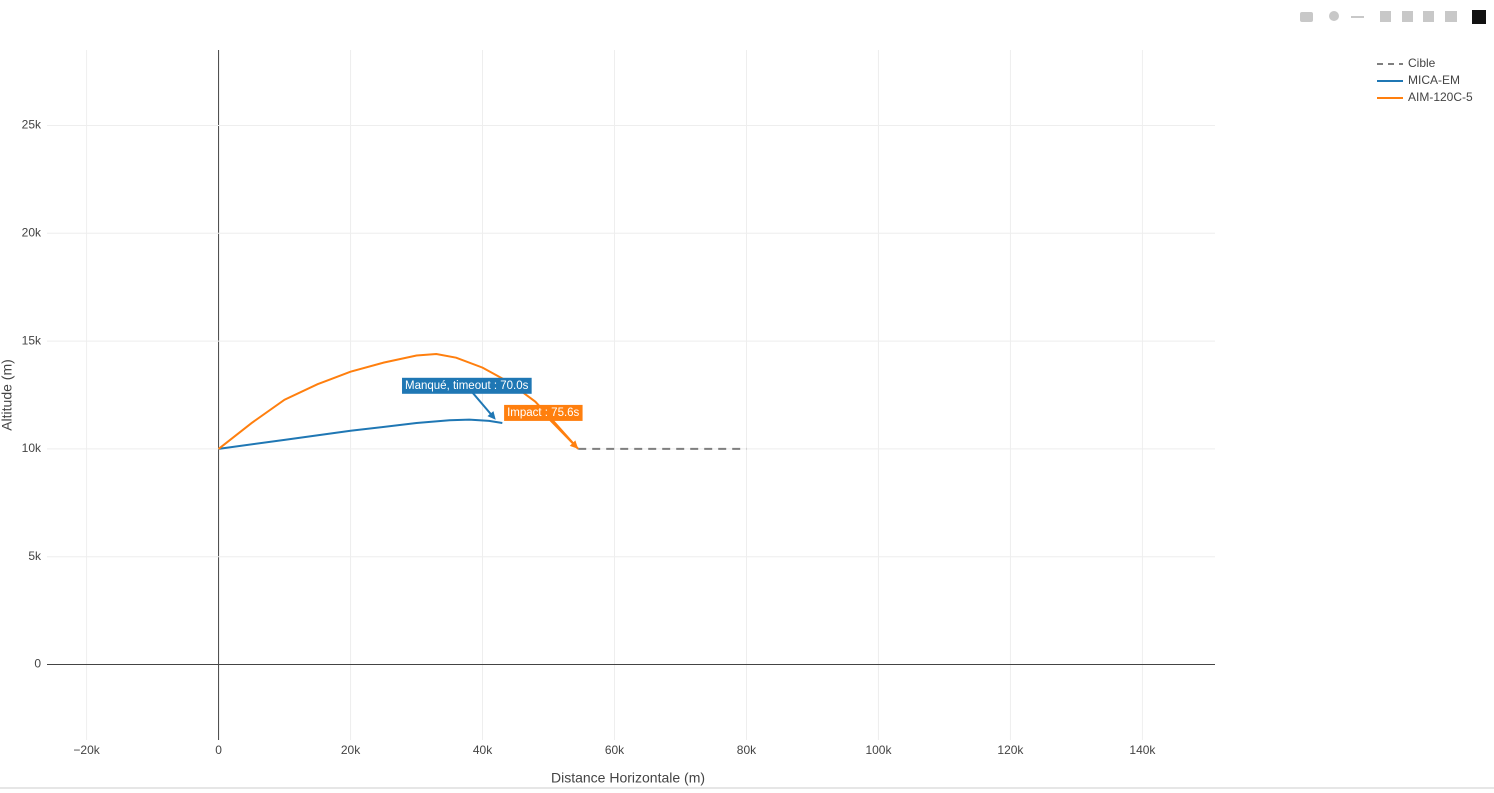 This screenshot has height=793, width=1494. Describe the element at coordinates (1479, 17) in the screenshot. I see `plotly-logo` at that location.